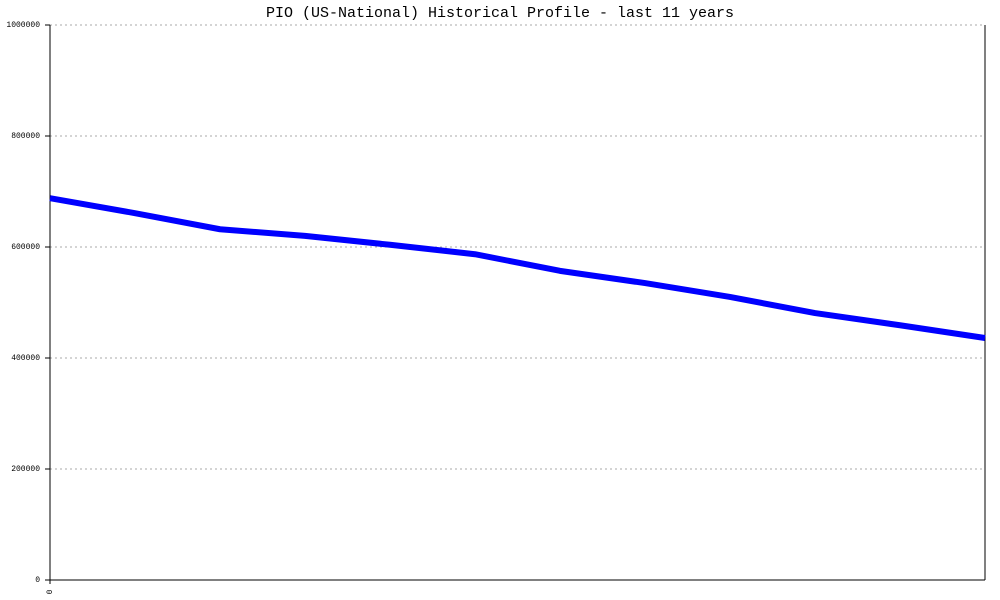  I want to click on y-tick-label: 400000, so click(25, 358).